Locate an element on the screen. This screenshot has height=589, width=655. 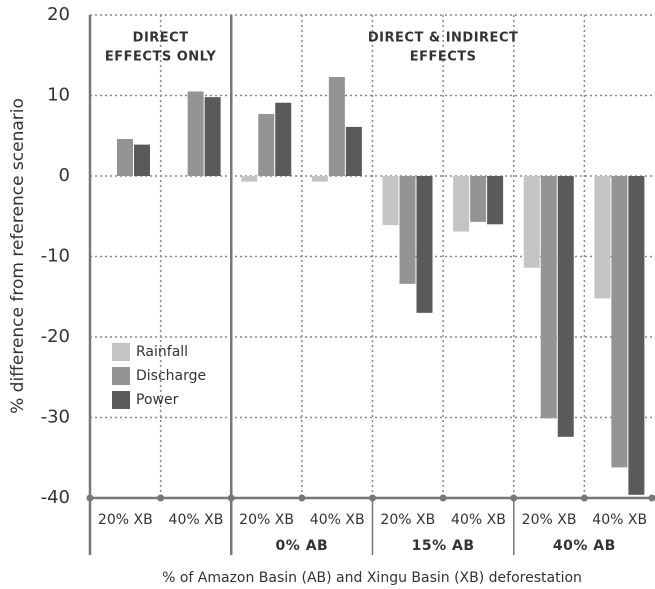
legend-label: Rainfall is located at coordinates (162, 352).